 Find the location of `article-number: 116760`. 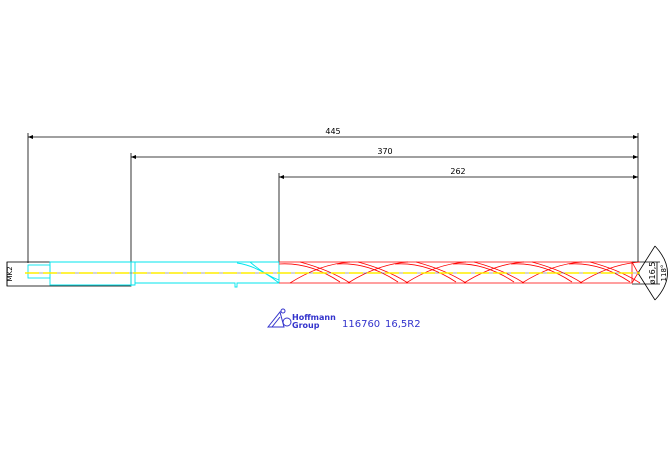

article-number: 116760 is located at coordinates (361, 324).